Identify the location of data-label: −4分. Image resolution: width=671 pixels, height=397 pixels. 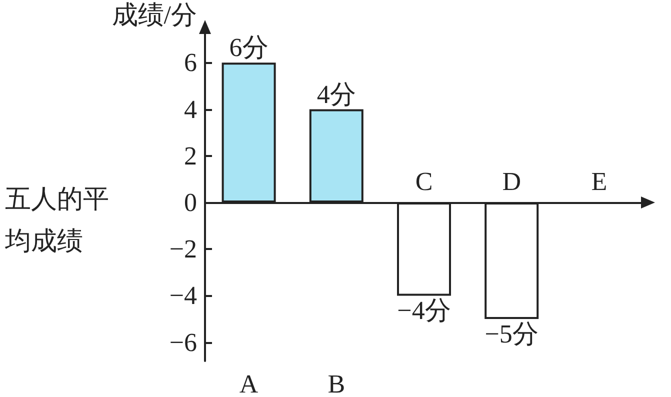
(424, 311).